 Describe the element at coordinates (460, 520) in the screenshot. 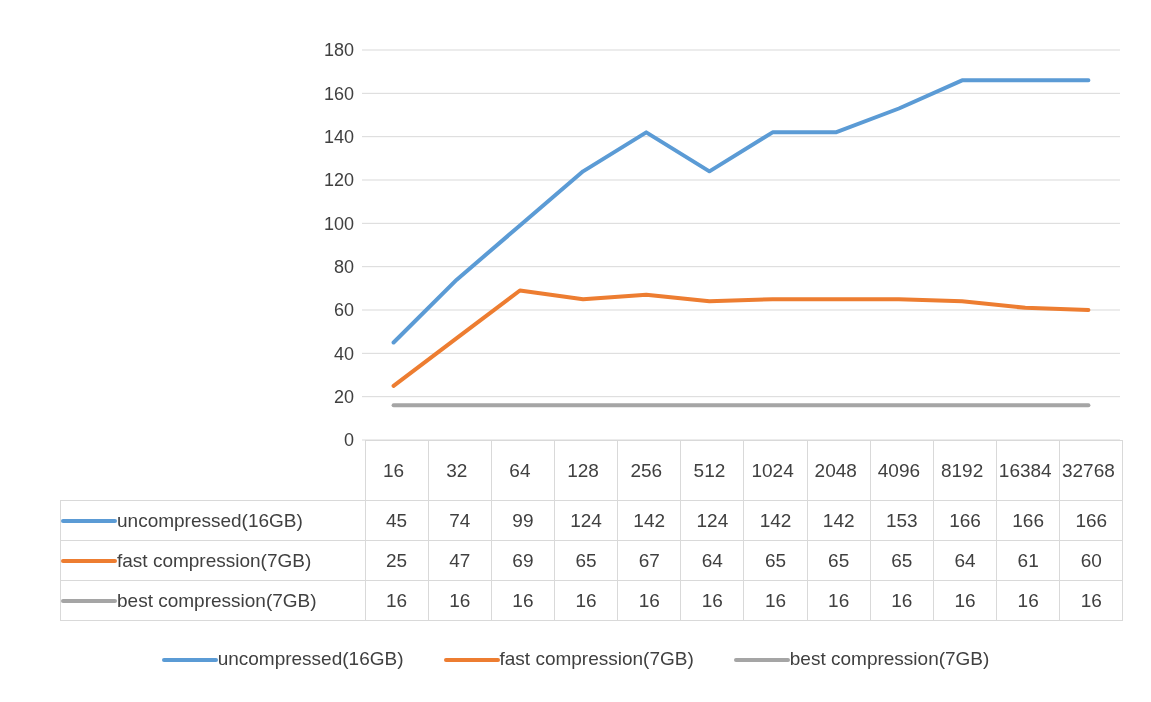

I see `data-label: 74` at that location.